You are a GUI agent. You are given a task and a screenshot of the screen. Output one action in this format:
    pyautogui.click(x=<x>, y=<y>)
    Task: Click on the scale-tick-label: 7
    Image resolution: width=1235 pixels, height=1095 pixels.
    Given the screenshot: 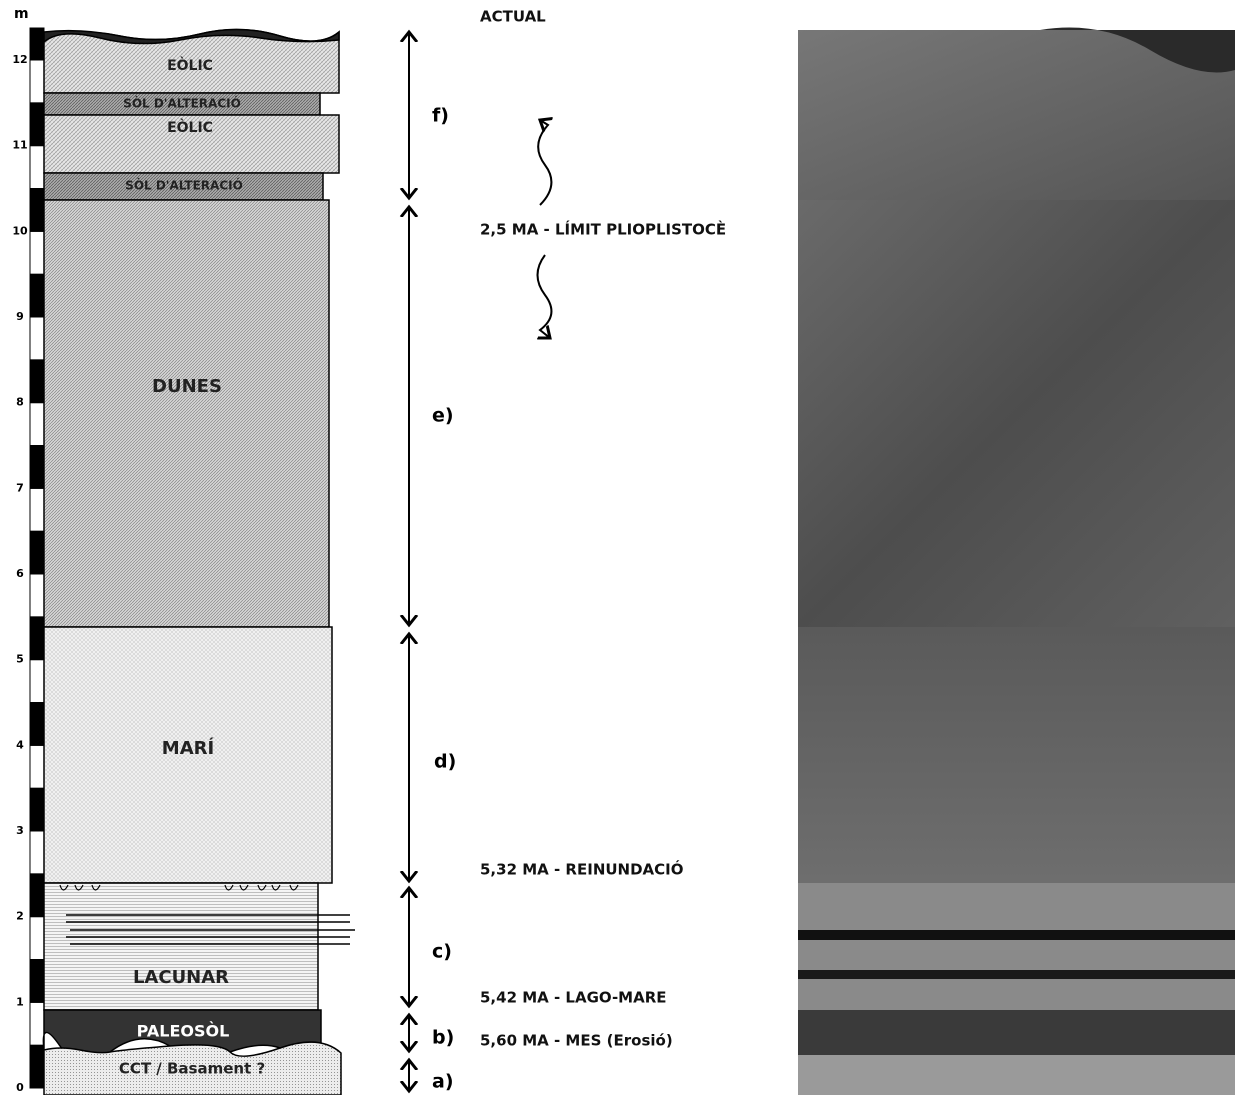 What is the action you would take?
    pyautogui.click(x=20, y=487)
    